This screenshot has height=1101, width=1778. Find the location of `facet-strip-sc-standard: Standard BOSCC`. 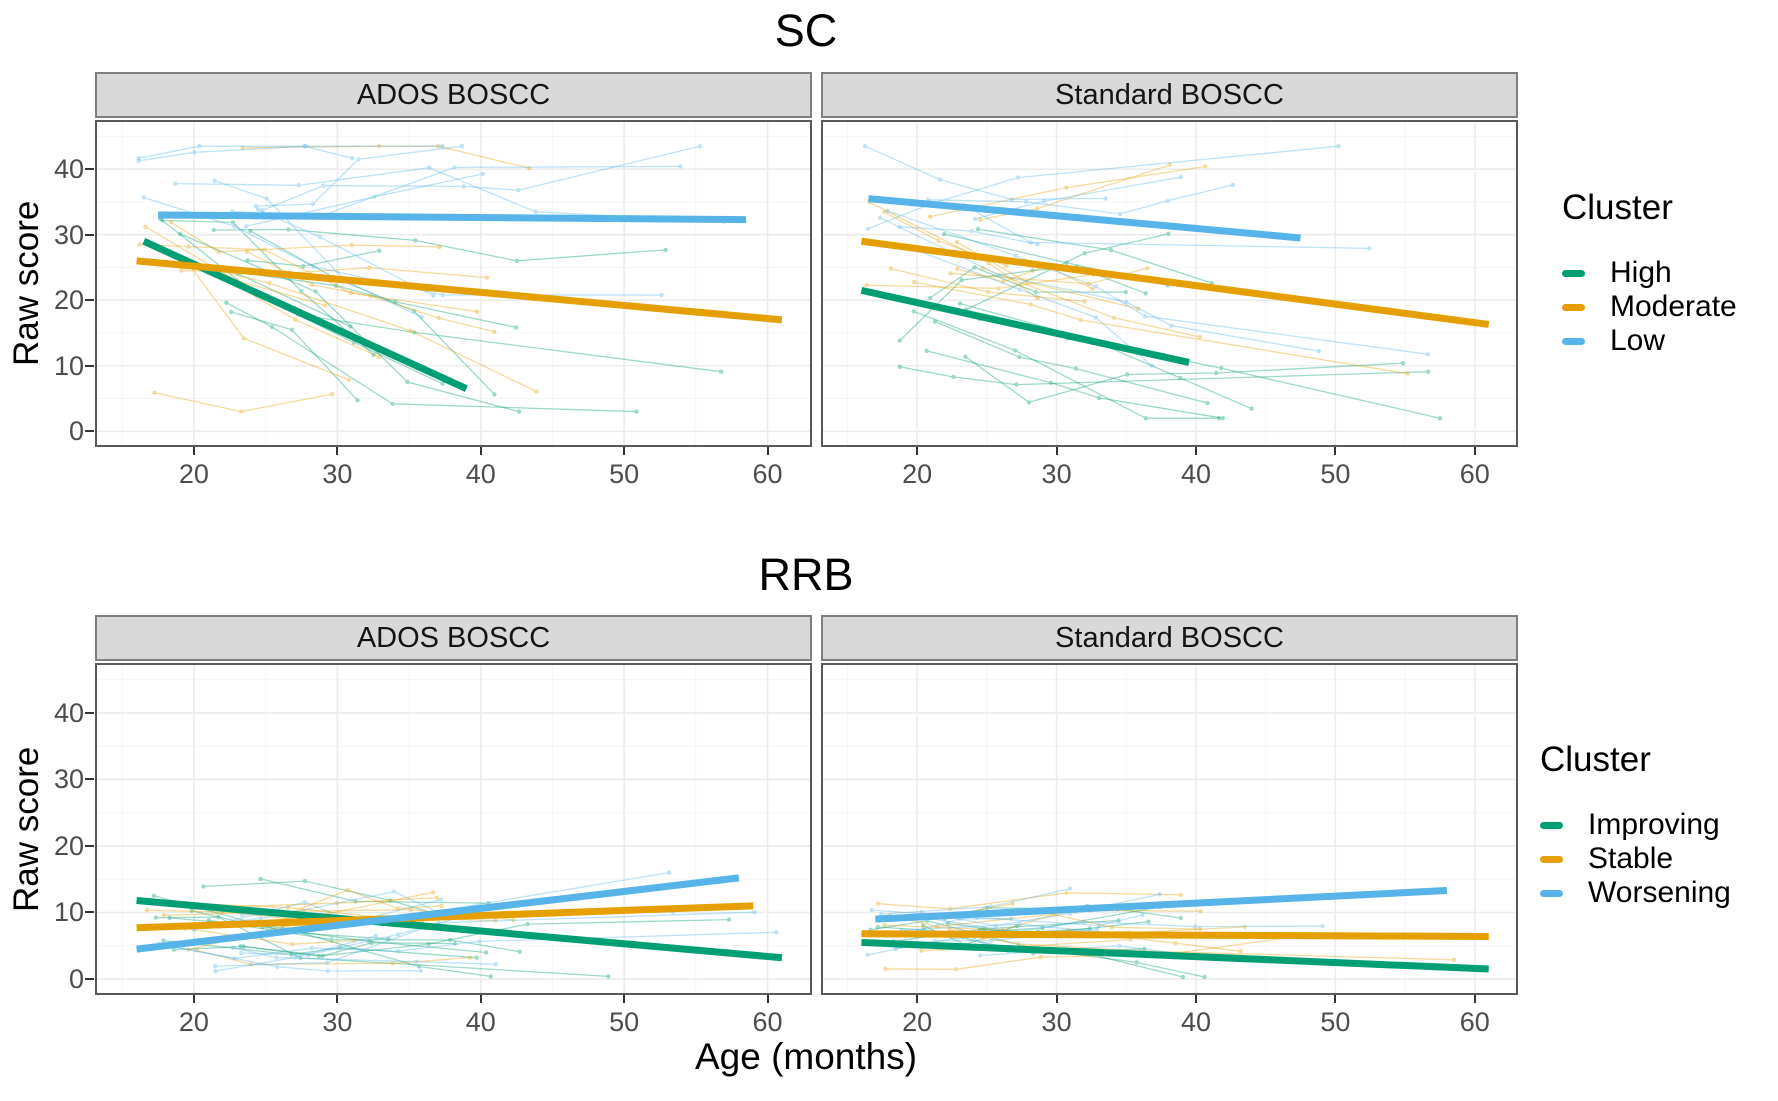

facet-strip-sc-standard: Standard BOSCC is located at coordinates (1169, 95).